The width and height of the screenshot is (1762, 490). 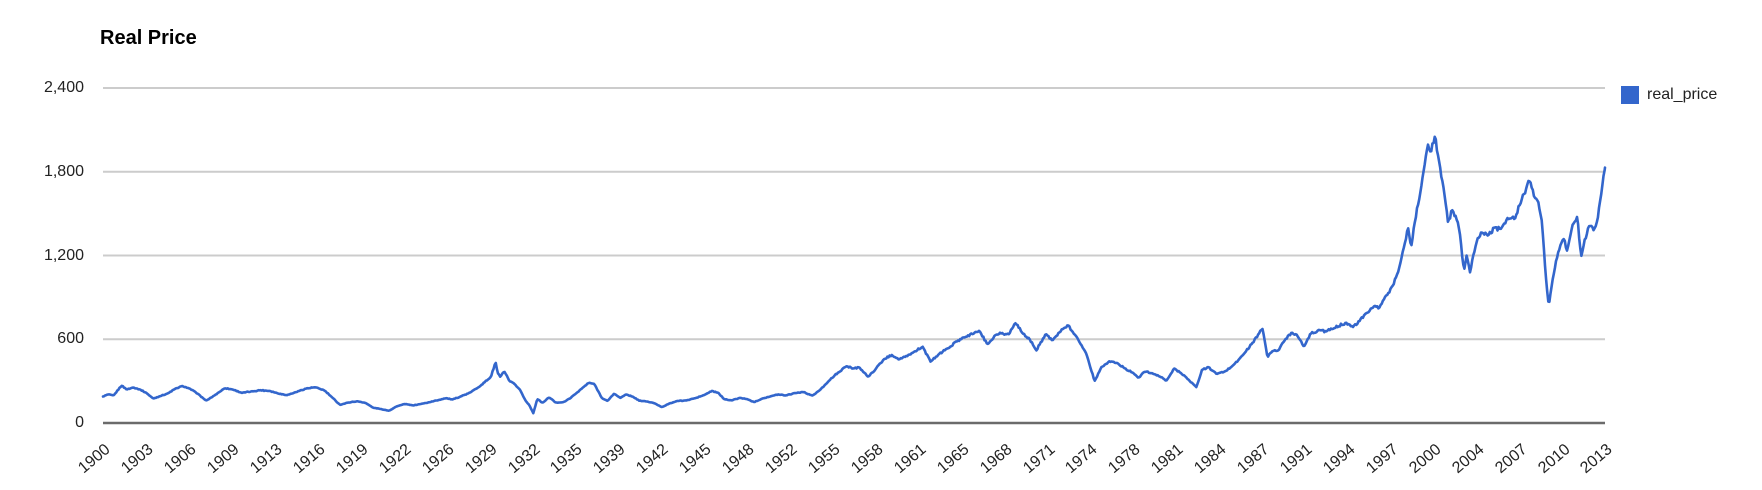 I want to click on legend: real_price, so click(x=1669, y=95).